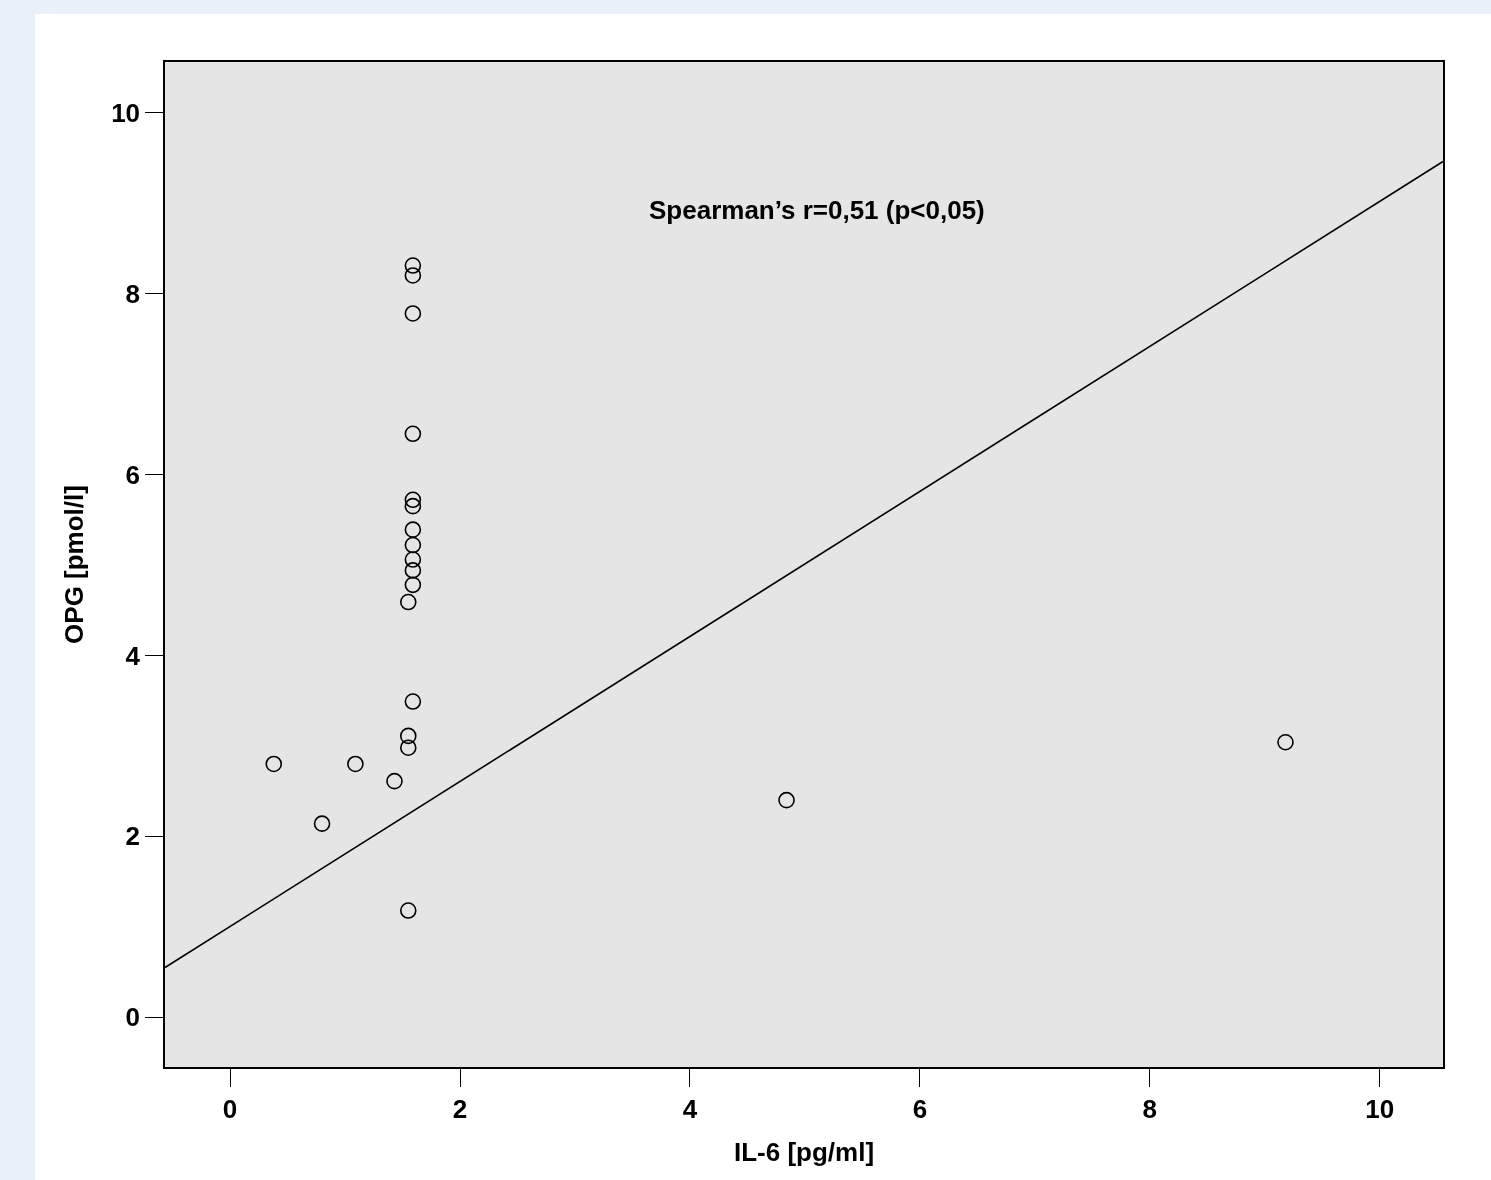 The image size is (1491, 1180). What do you see at coordinates (817, 210) in the screenshot?
I see `annotation: Spearman’s r=0,51 (p<0,05)` at bounding box center [817, 210].